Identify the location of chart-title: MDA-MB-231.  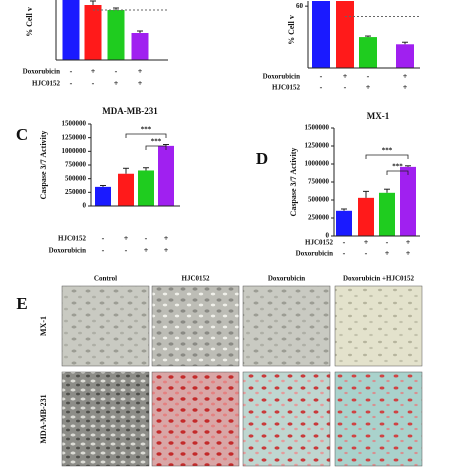
(130, 111).